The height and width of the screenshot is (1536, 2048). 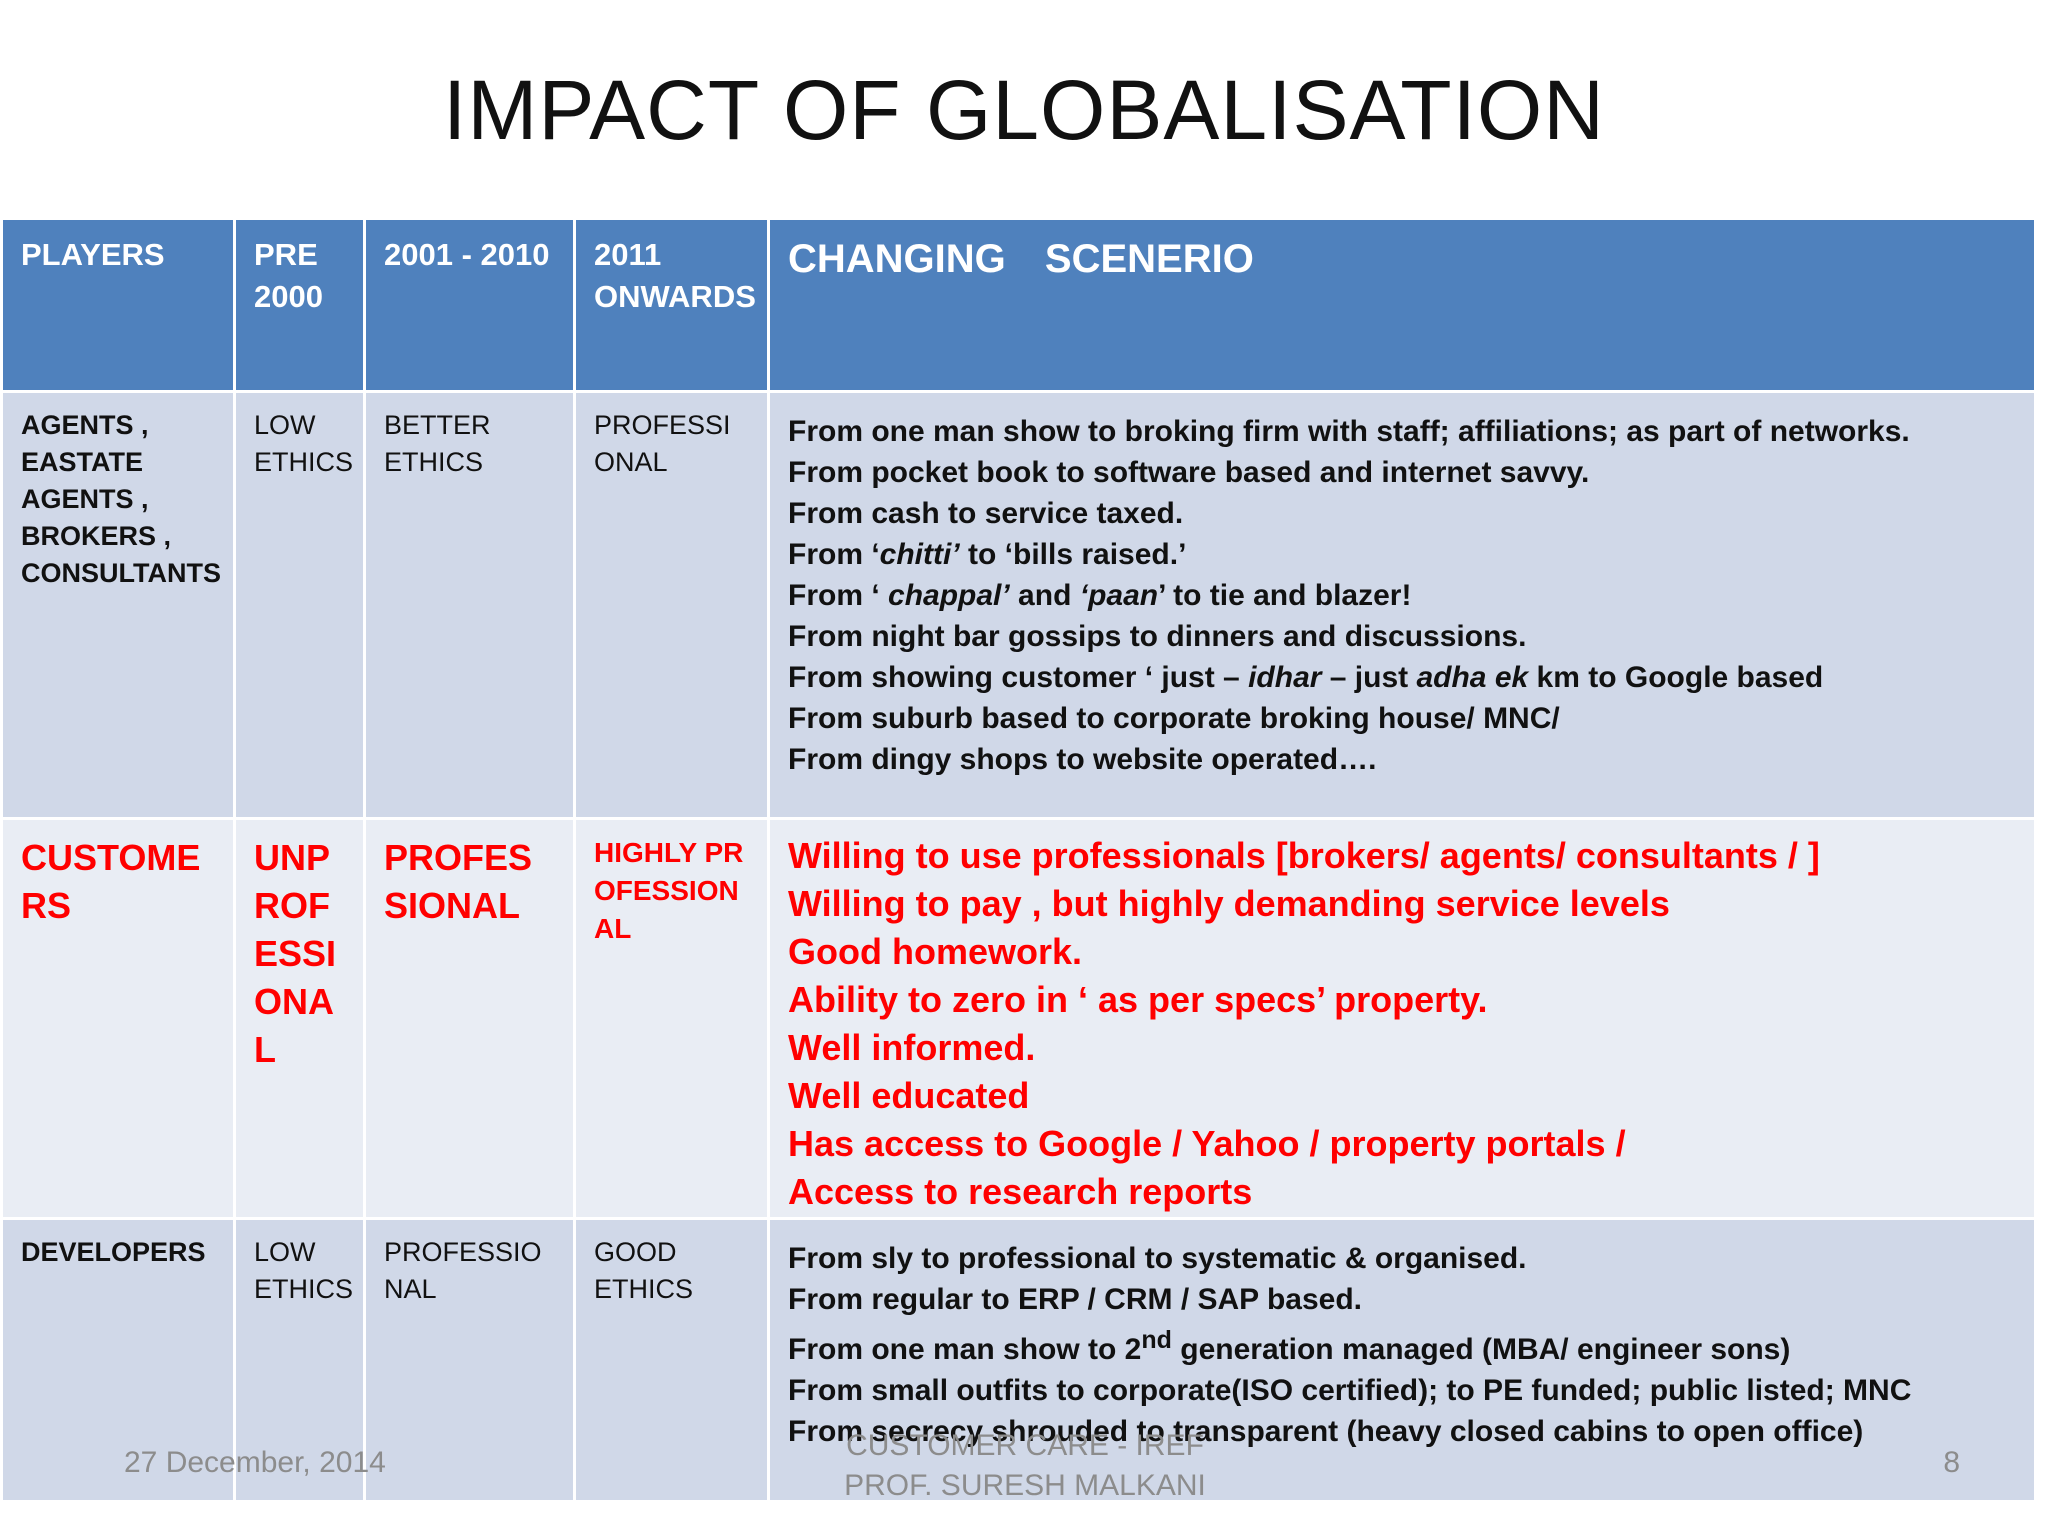 What do you see at coordinates (299, 305) in the screenshot?
I see `header-pre2000: PRE 2000` at bounding box center [299, 305].